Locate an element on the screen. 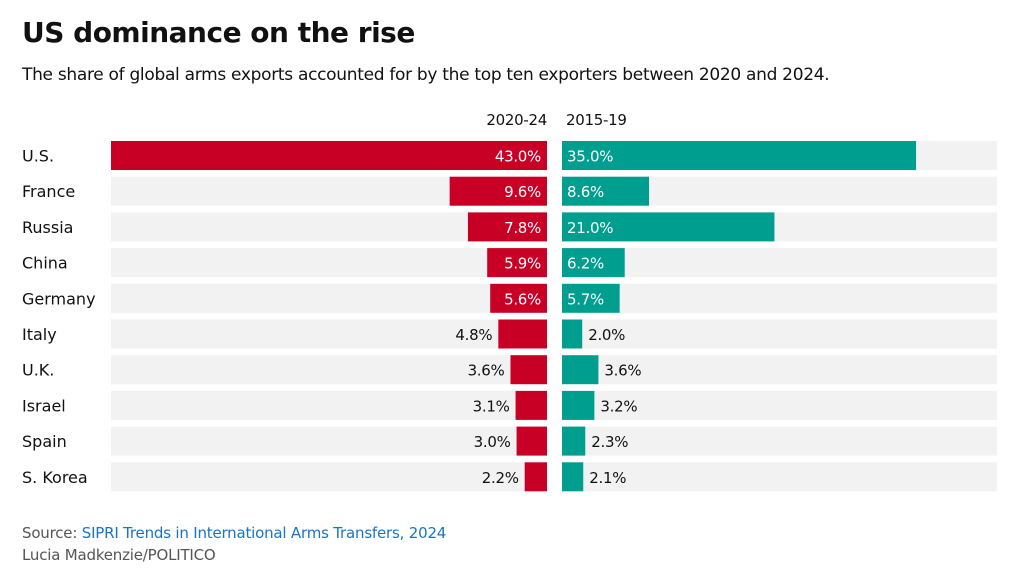  credit: Lucia Madkenzie/POLITICO is located at coordinates (119, 555).